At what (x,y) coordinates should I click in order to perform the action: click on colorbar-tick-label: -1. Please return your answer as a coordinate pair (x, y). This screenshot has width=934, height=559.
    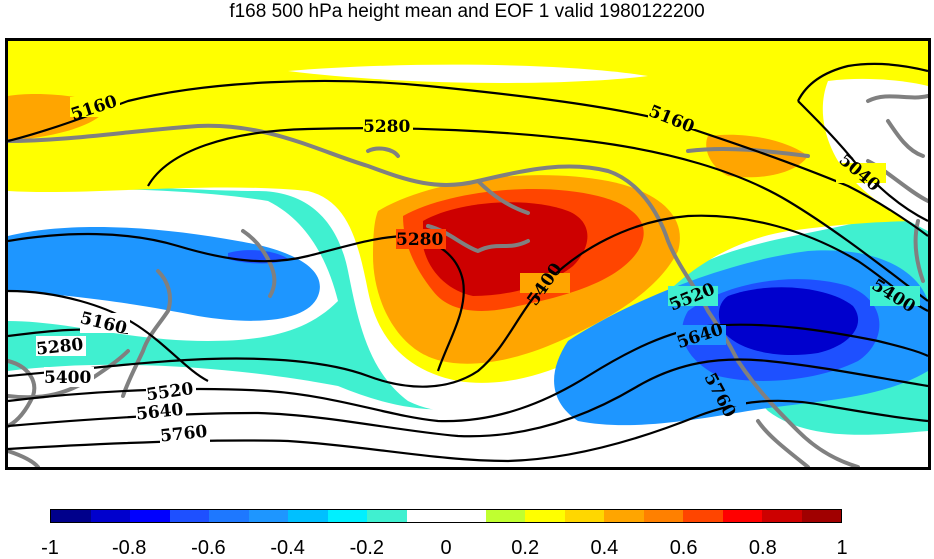
    Looking at the image, I should click on (50, 548).